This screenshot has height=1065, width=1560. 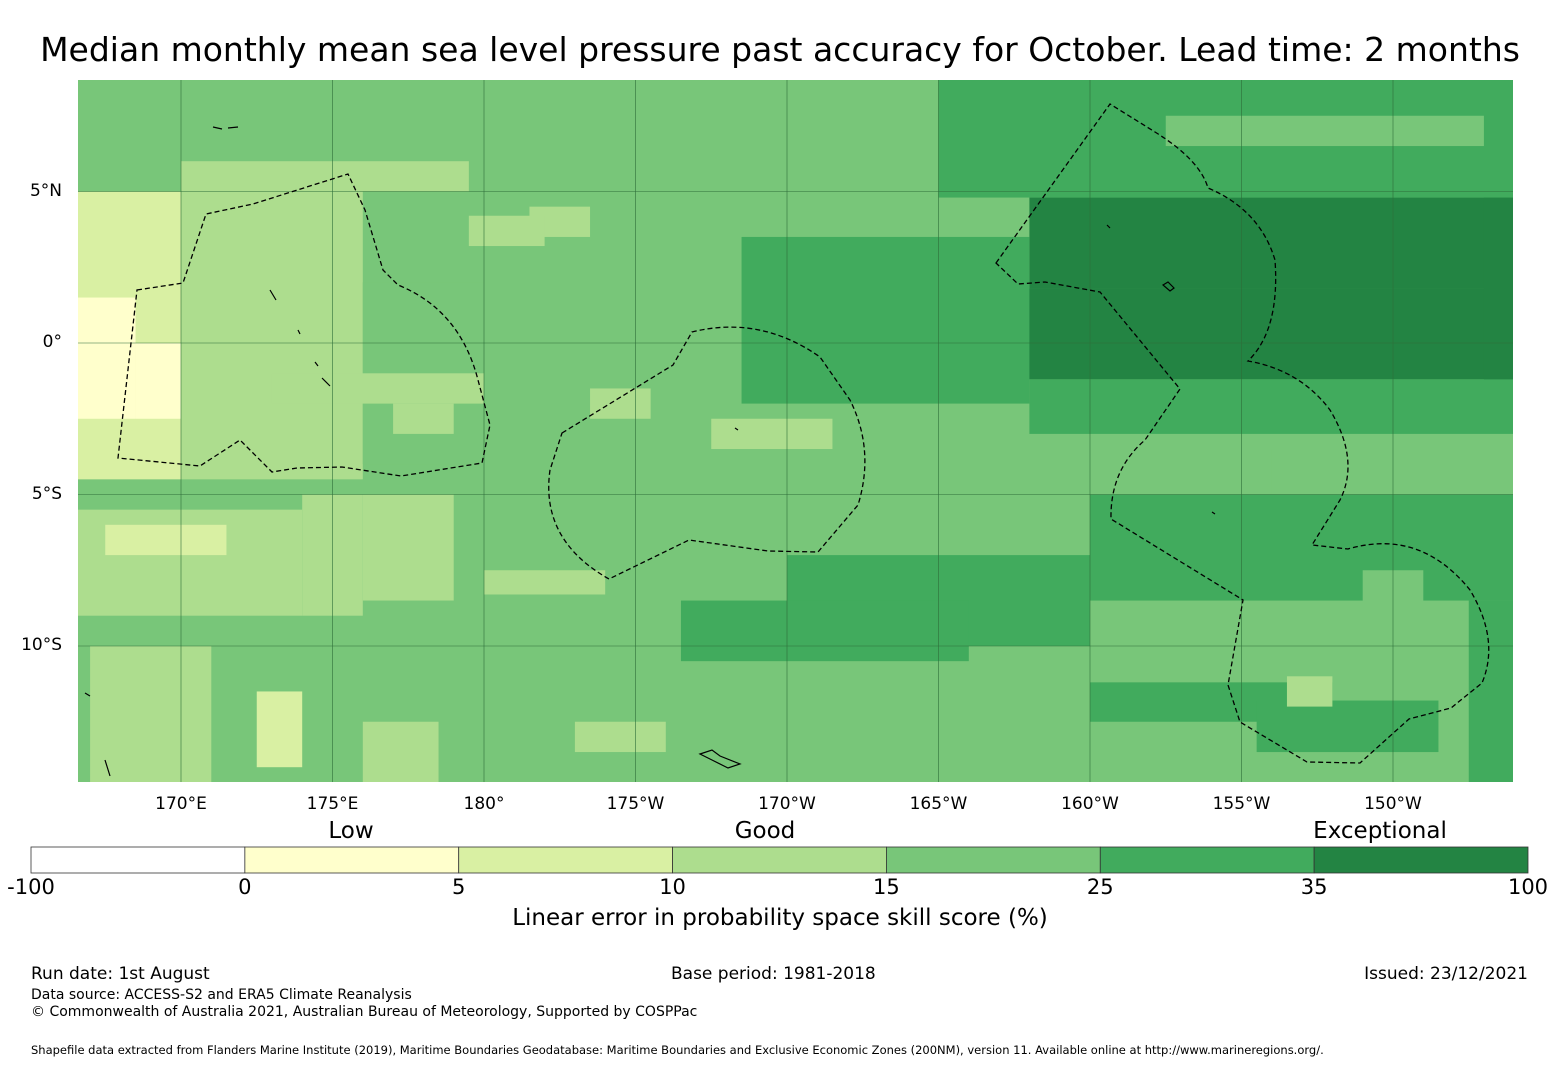 What do you see at coordinates (245, 887) in the screenshot?
I see `colorbar-tick-label: 0` at bounding box center [245, 887].